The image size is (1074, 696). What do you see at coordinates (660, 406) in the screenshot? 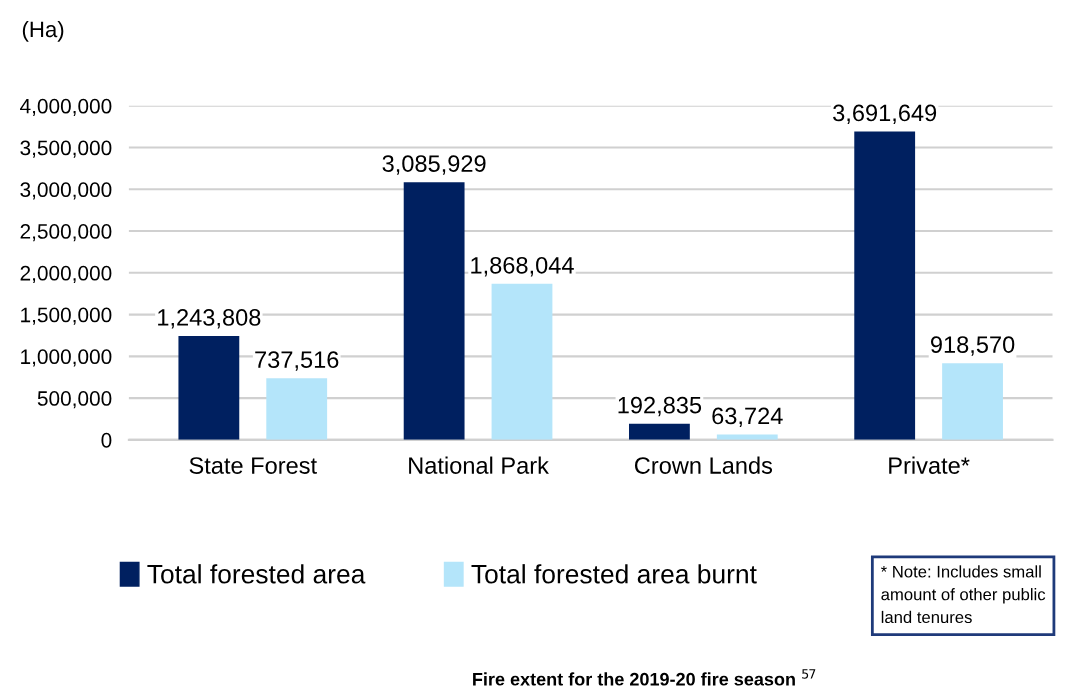
I see `data-label: 192,835` at bounding box center [660, 406].